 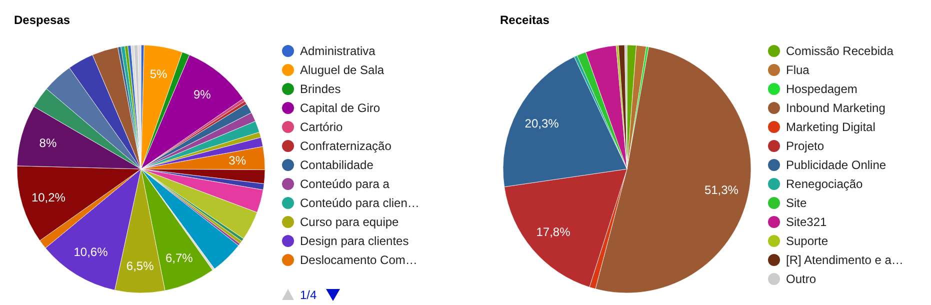 I want to click on data-label: 10,2%, so click(x=48, y=197).